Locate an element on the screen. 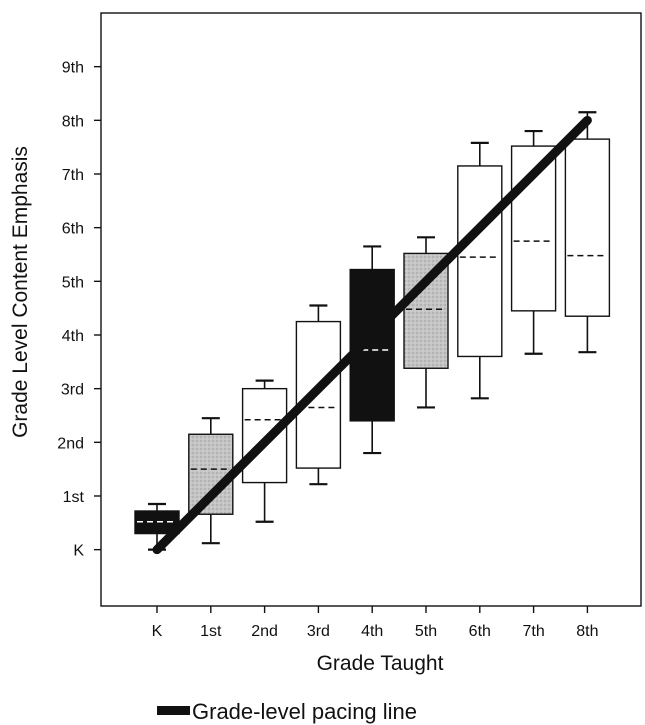  x-tick-label: 8th is located at coordinates (587, 631).